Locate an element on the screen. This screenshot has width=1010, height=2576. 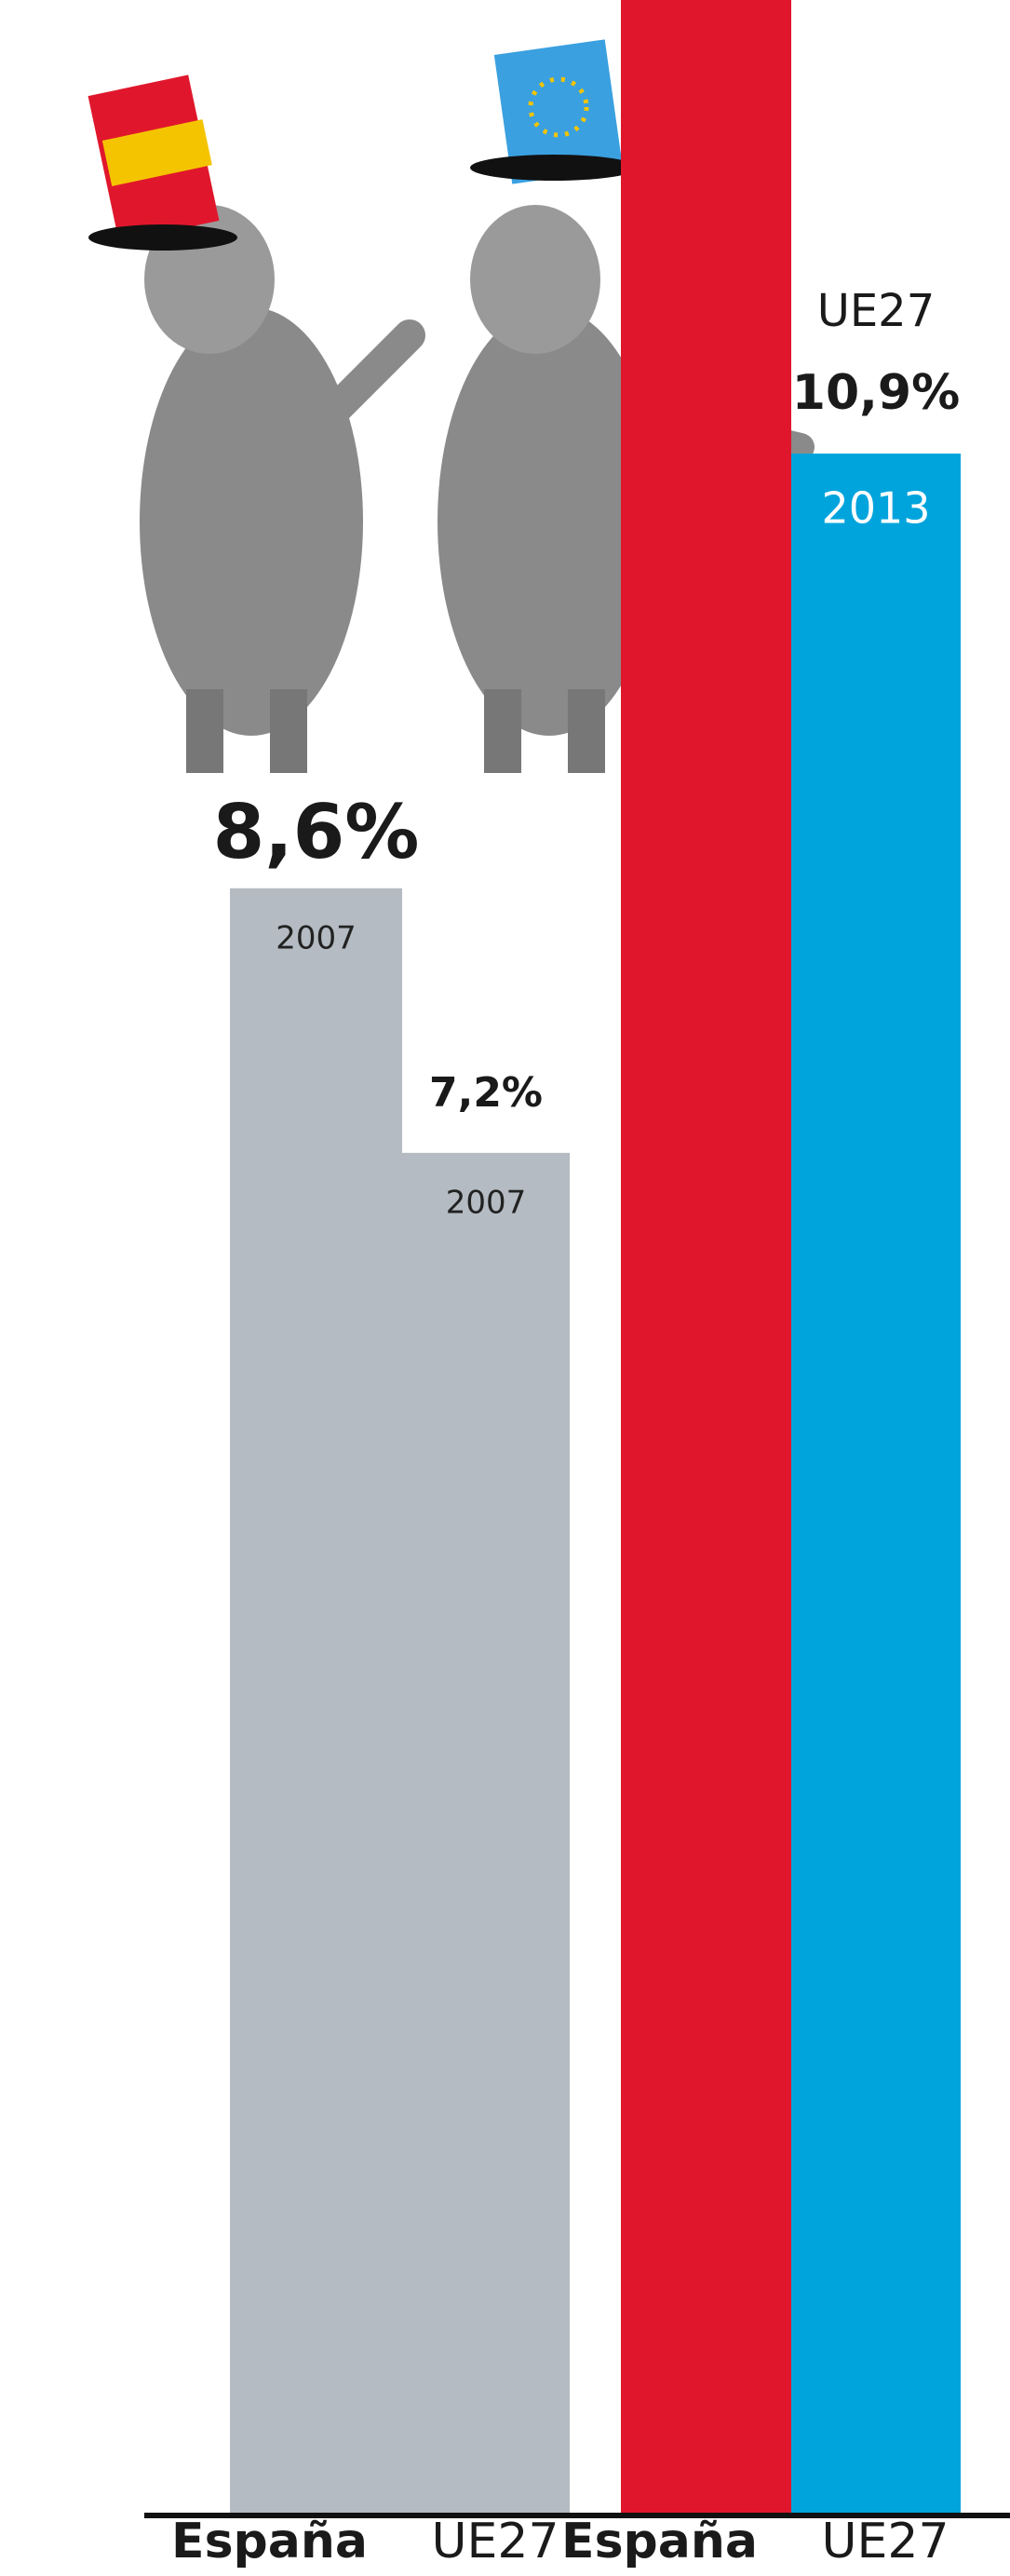
value-label: 8,6% is located at coordinates (316, 832).